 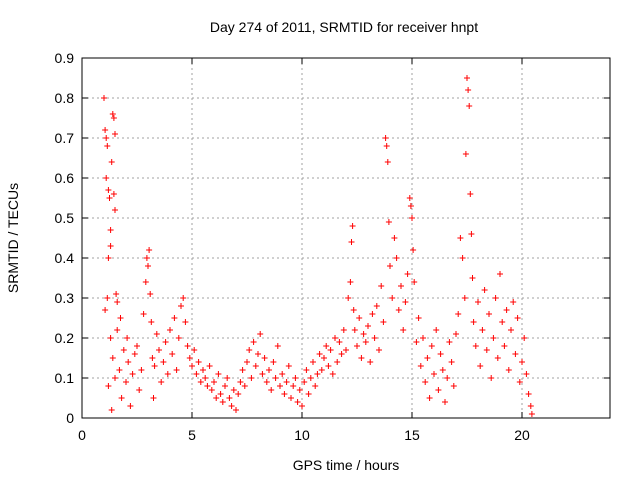 I want to click on y-tick-label: 0.5, so click(x=65, y=218).